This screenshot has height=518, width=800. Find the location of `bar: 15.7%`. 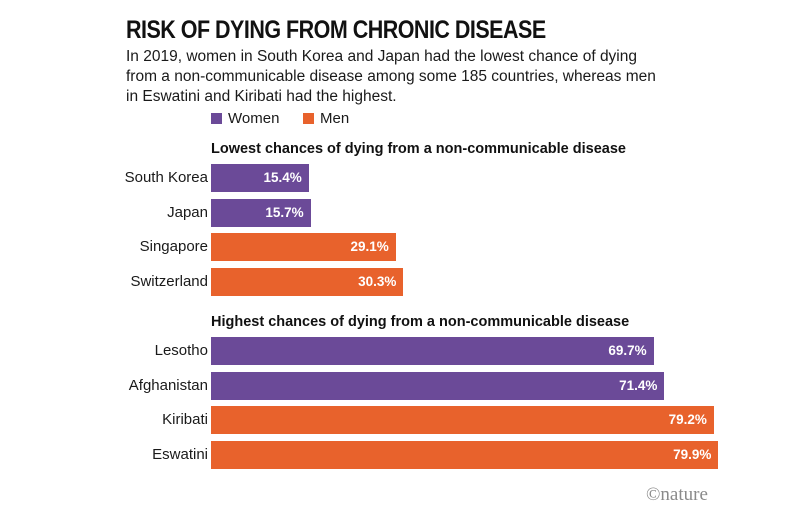

bar: 15.7% is located at coordinates (261, 212).